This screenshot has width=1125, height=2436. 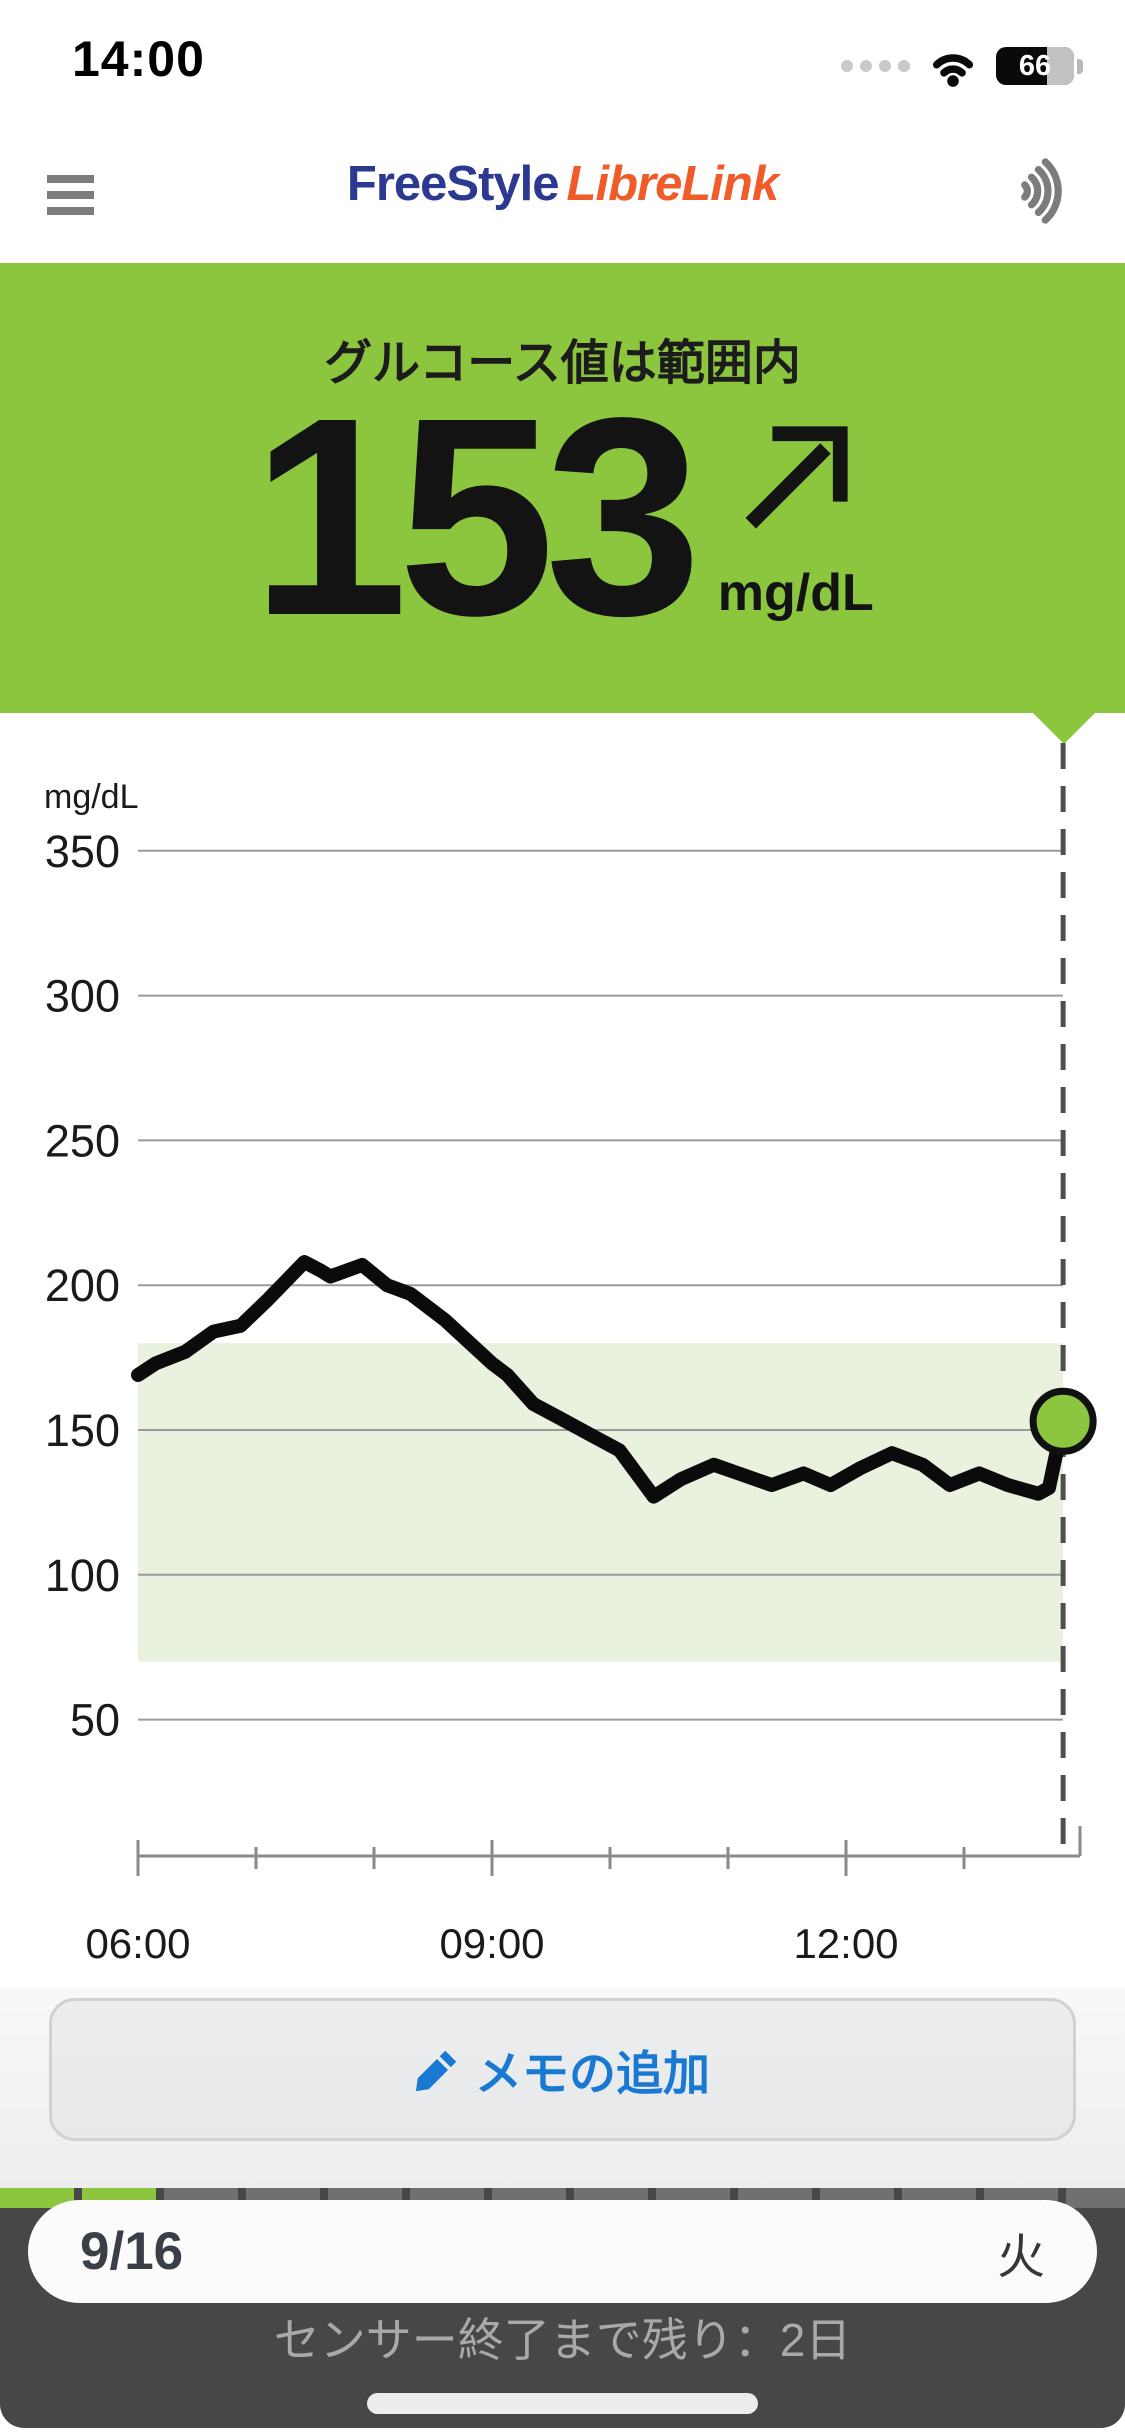 What do you see at coordinates (1041, 191) in the screenshot?
I see `nfc-scan-icon` at bounding box center [1041, 191].